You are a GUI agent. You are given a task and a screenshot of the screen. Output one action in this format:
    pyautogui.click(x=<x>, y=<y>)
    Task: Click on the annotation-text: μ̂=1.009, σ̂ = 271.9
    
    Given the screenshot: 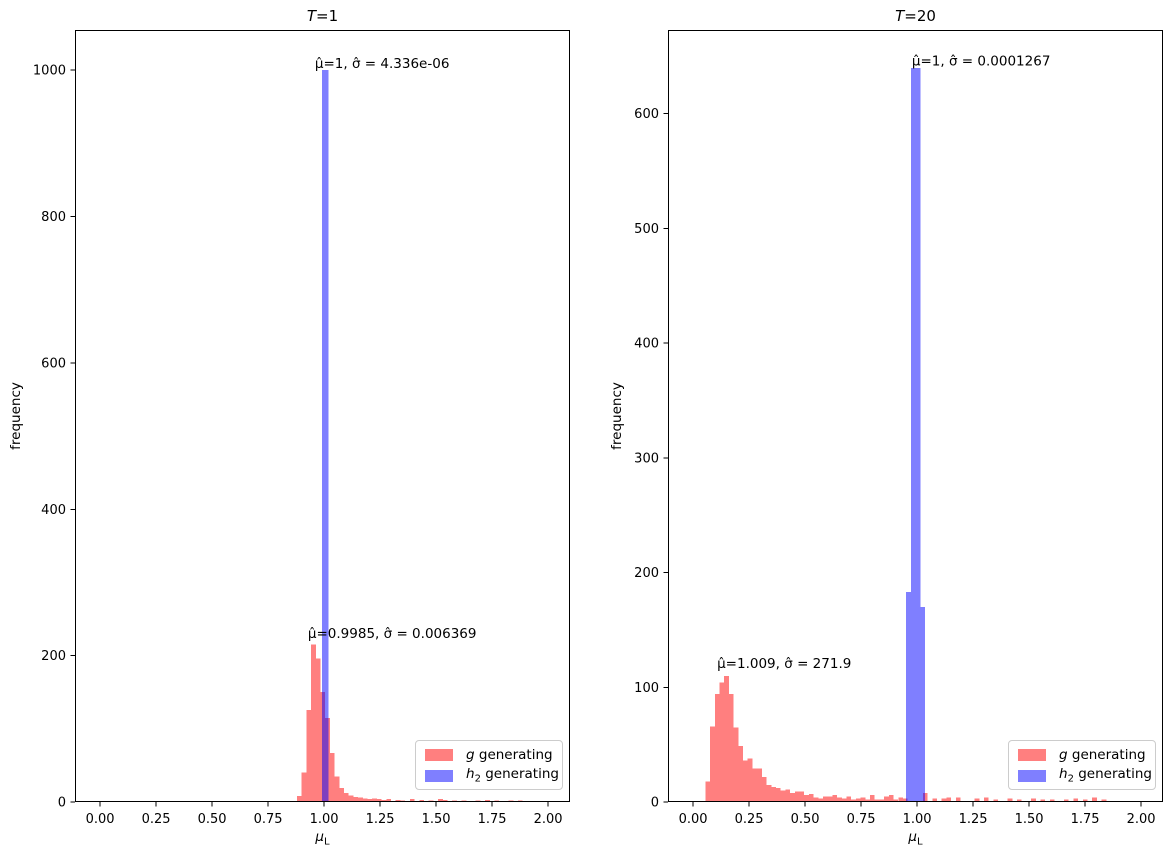 What is the action you would take?
    pyautogui.click(x=784, y=664)
    